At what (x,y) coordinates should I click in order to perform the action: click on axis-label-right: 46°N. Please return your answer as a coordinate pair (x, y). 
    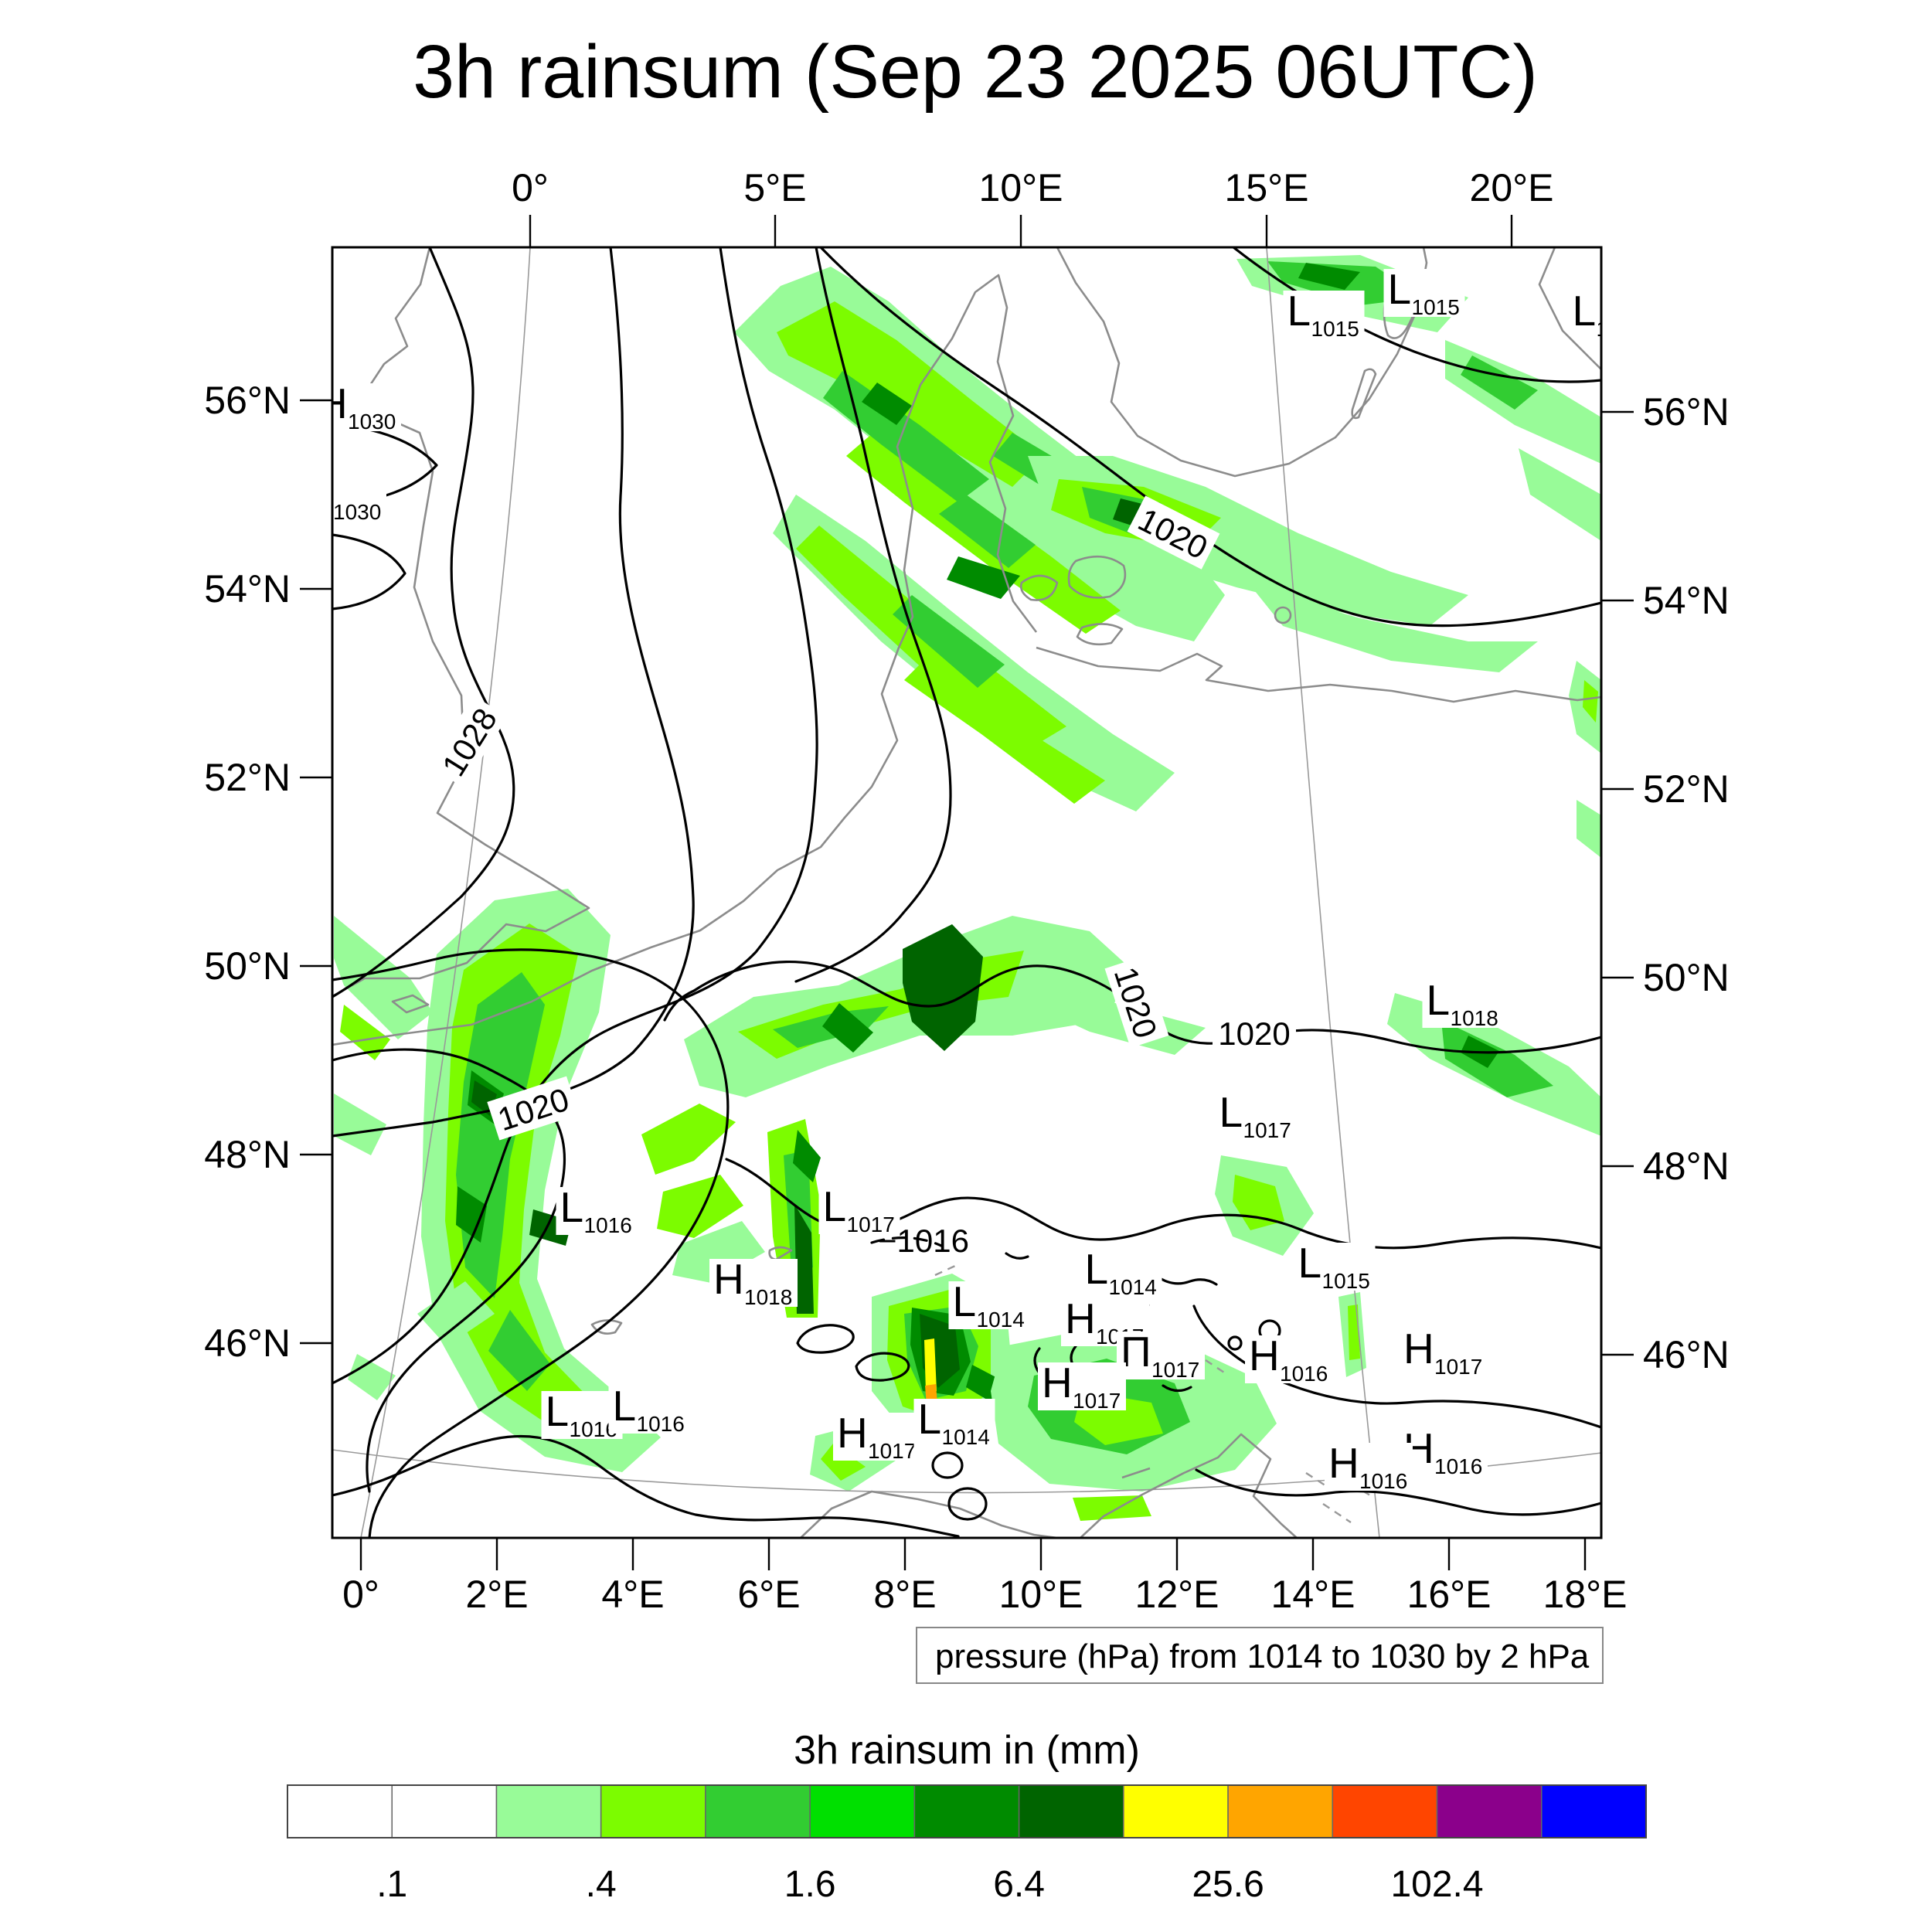
    Looking at the image, I should click on (1686, 1355).